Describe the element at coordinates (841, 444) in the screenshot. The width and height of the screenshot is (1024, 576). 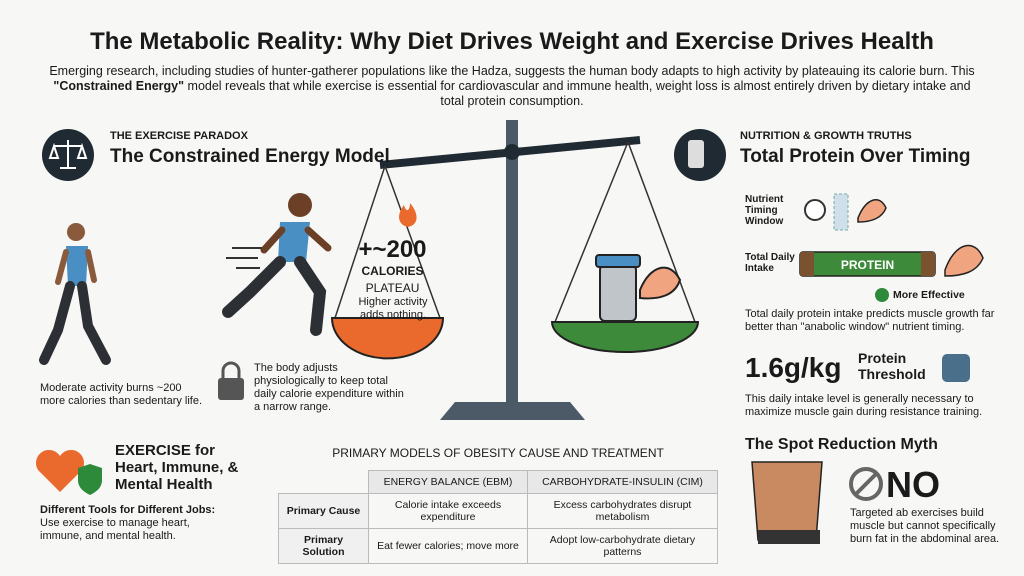
I see `heading: The Spot Reduction Myth` at that location.